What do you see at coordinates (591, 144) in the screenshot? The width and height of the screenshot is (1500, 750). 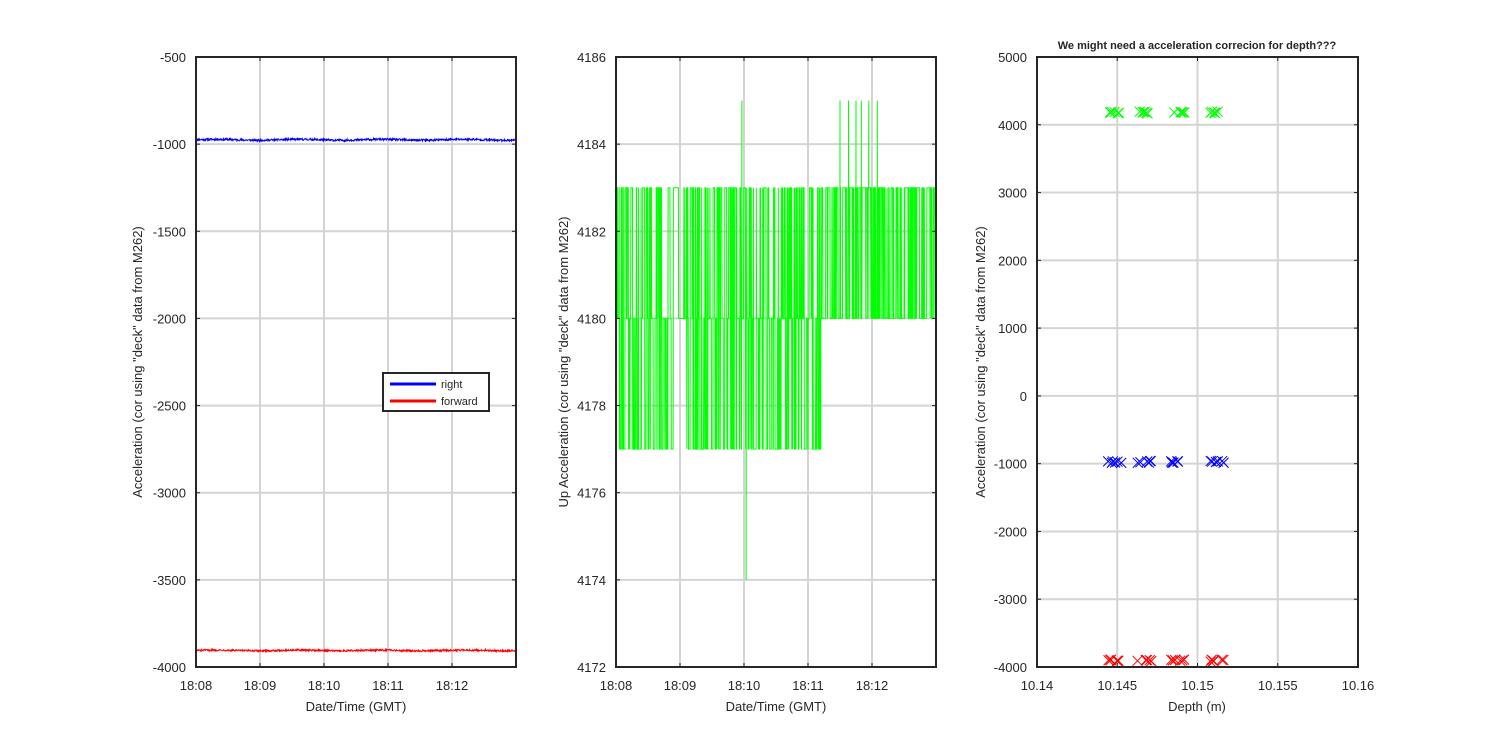 I see `y-tick-label: 4184` at bounding box center [591, 144].